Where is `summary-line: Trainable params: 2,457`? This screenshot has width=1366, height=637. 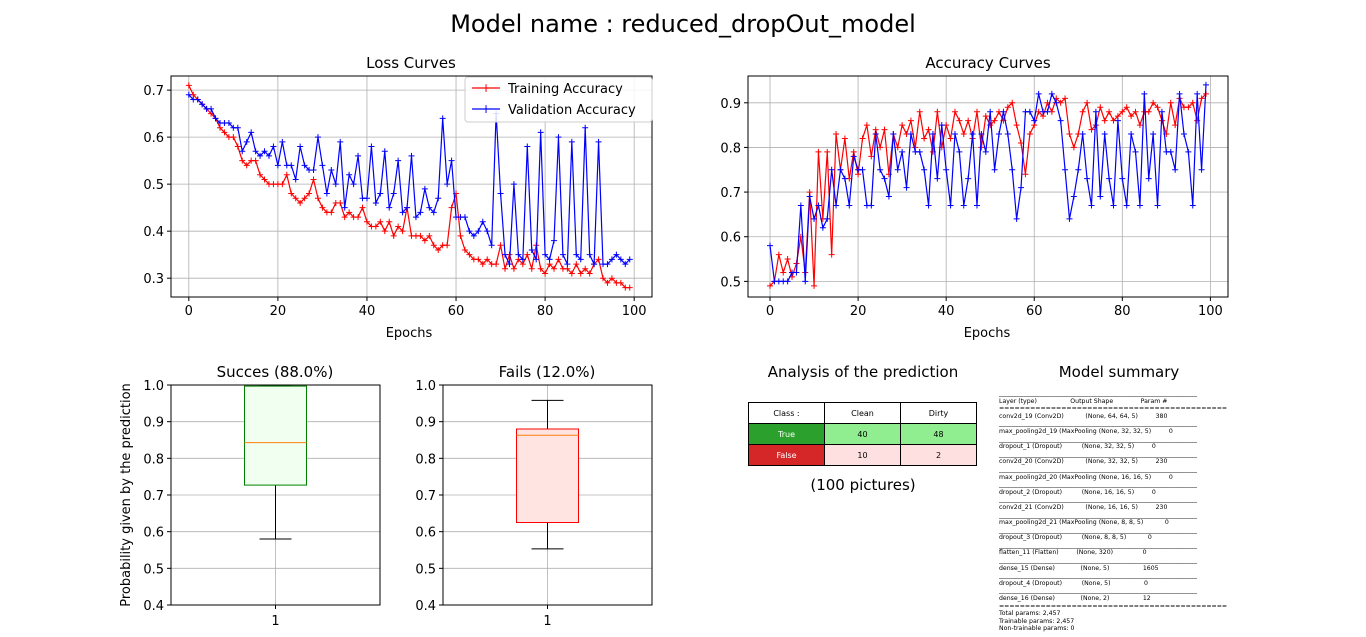
summary-line: Trainable params: 2,457 is located at coordinates (1037, 621).